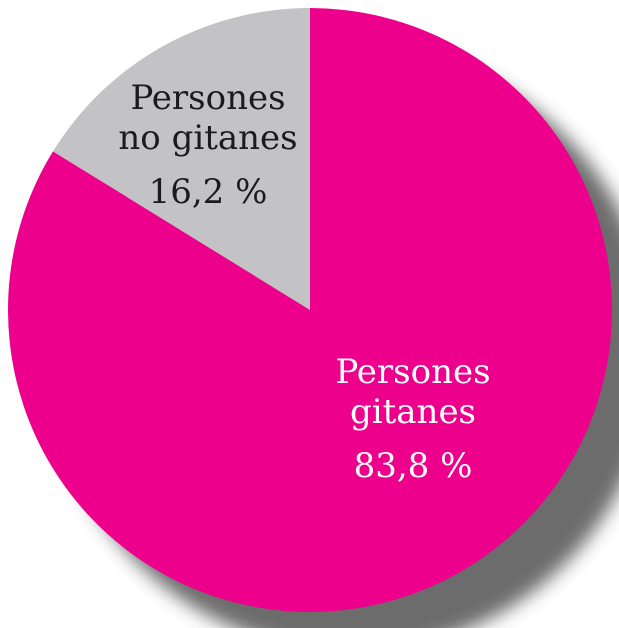 The height and width of the screenshot is (628, 619). Describe the element at coordinates (413, 412) in the screenshot. I see `slice-name-line-2: gitanes` at that location.